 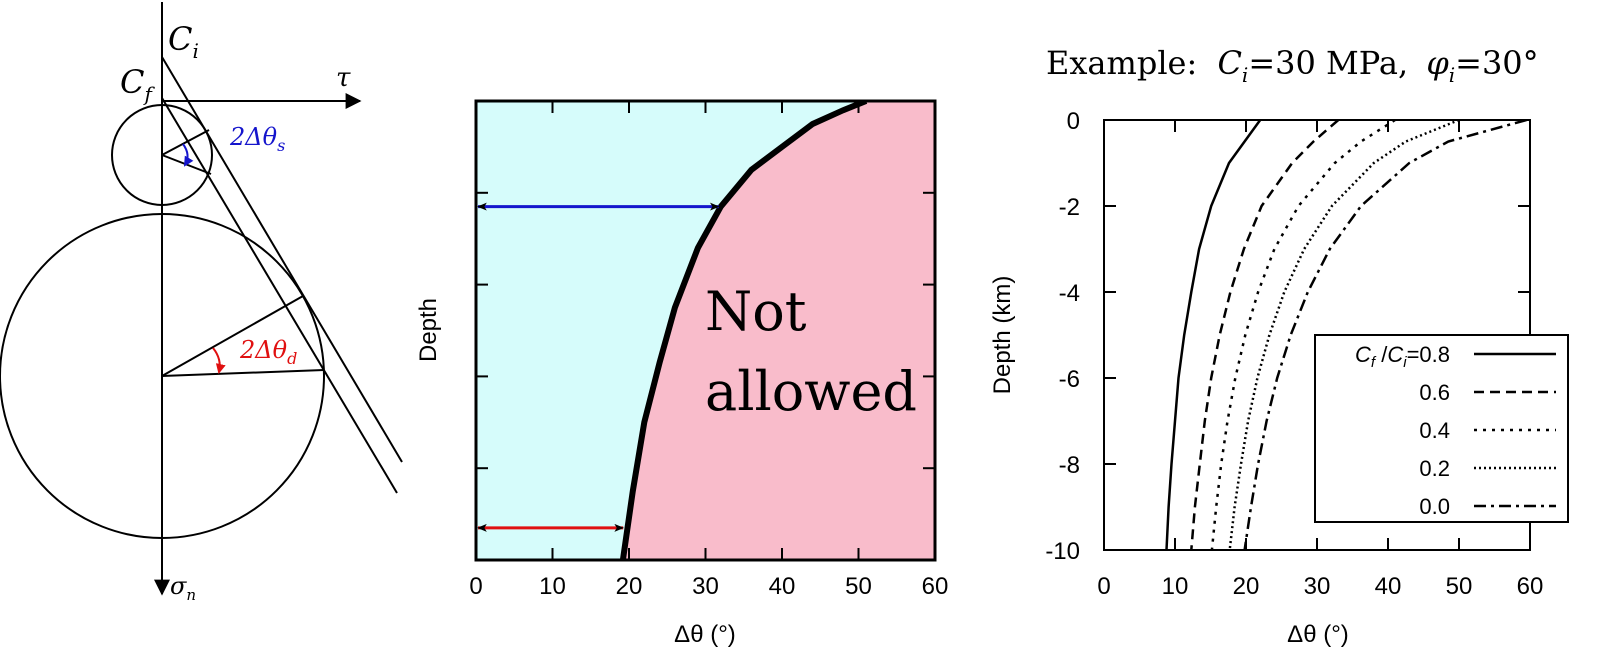 I want to click on not-allowed-label-1: Not, so click(x=756, y=311).